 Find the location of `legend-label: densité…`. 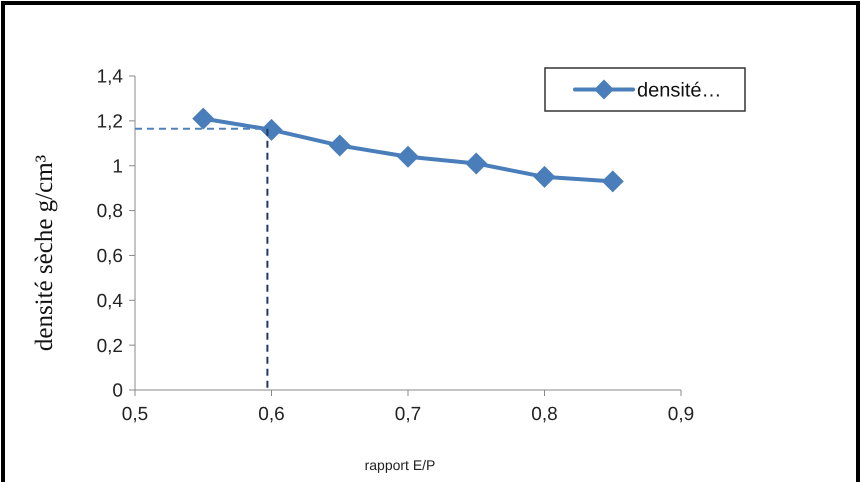

legend-label: densité… is located at coordinates (679, 91).